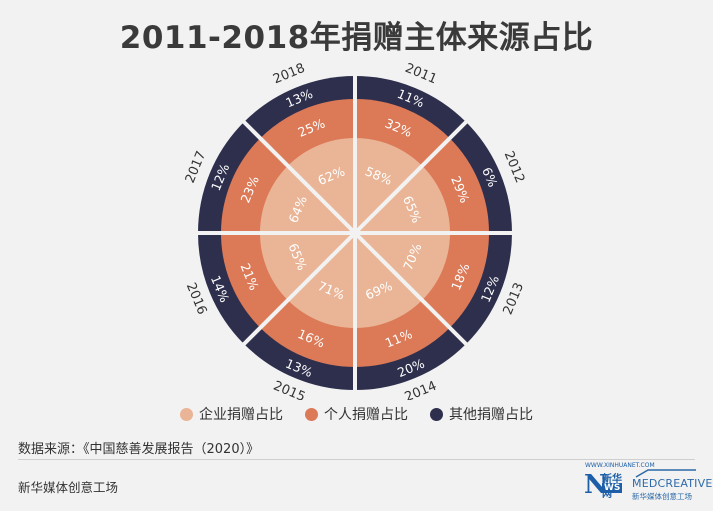  Describe the element at coordinates (241, 415) in the screenshot. I see `legend-label-corporate: 企业捐赠占比` at that location.